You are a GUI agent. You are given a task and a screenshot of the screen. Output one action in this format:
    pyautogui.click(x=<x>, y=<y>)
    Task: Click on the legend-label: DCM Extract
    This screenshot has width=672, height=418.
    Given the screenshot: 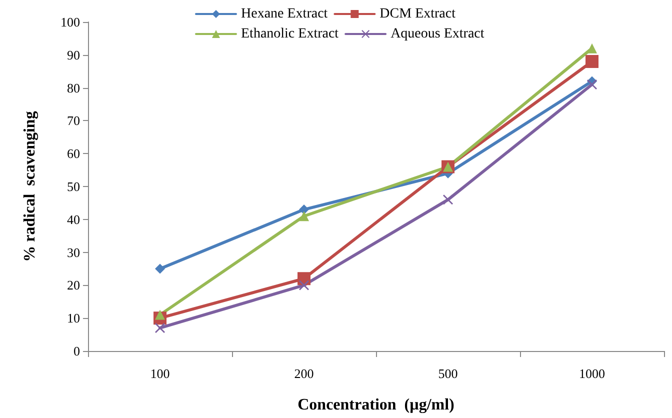 What is the action you would take?
    pyautogui.click(x=418, y=14)
    